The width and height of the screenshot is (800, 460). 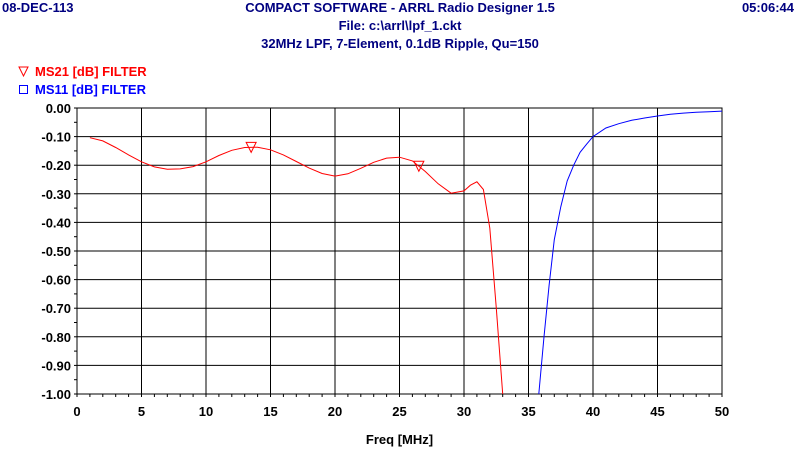 I want to click on x-tick-label: 30, so click(x=464, y=411).